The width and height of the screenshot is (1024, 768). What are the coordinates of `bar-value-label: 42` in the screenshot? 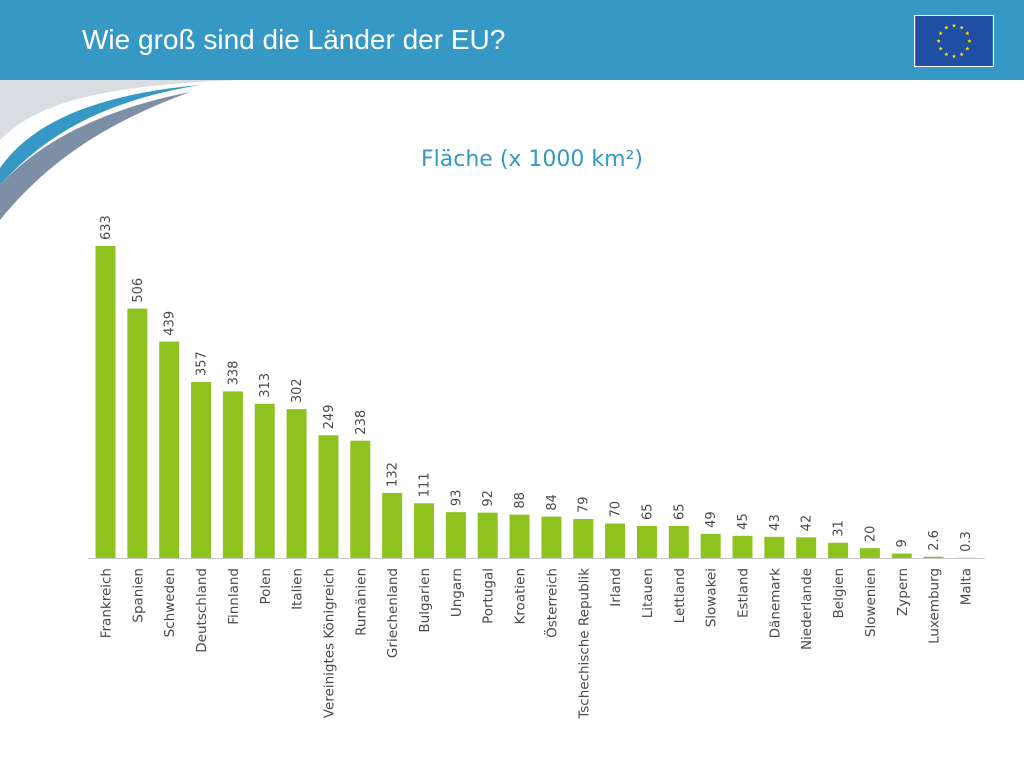 It's located at (807, 523).